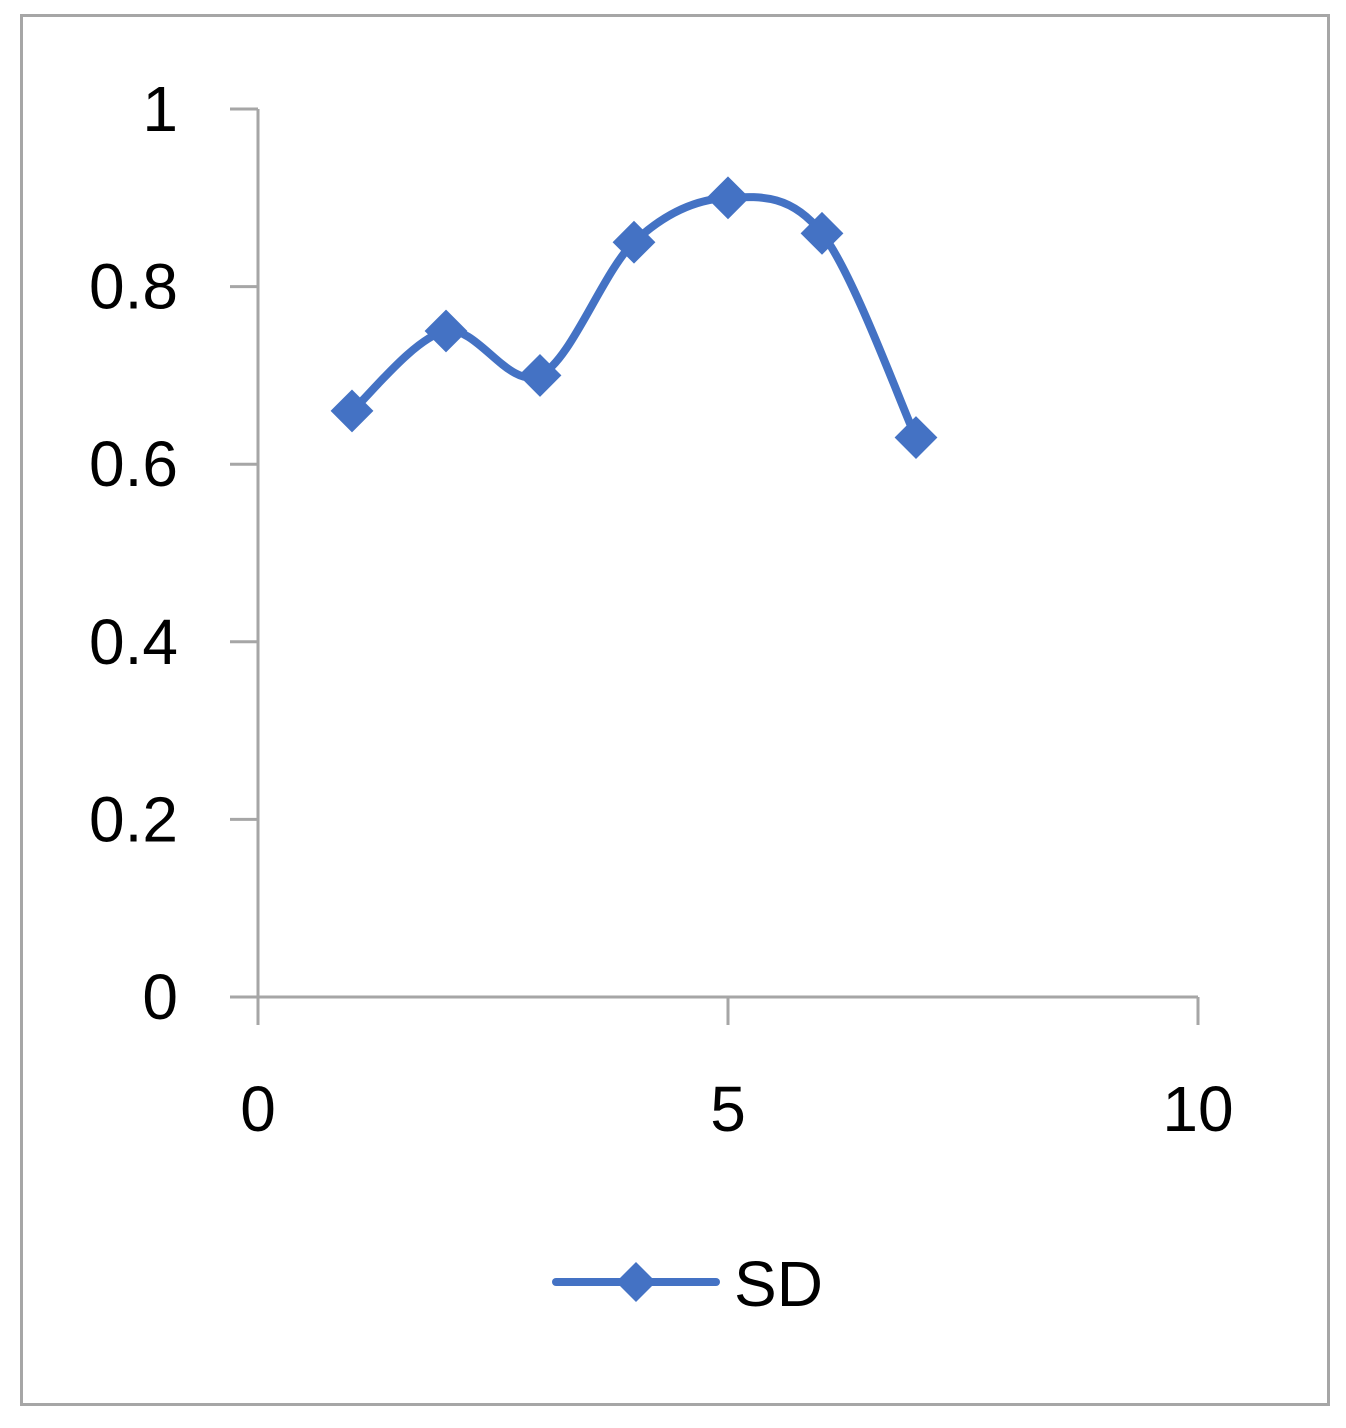 This screenshot has width=1346, height=1428. Describe the element at coordinates (160, 997) in the screenshot. I see `y-tick-label: 0` at that location.